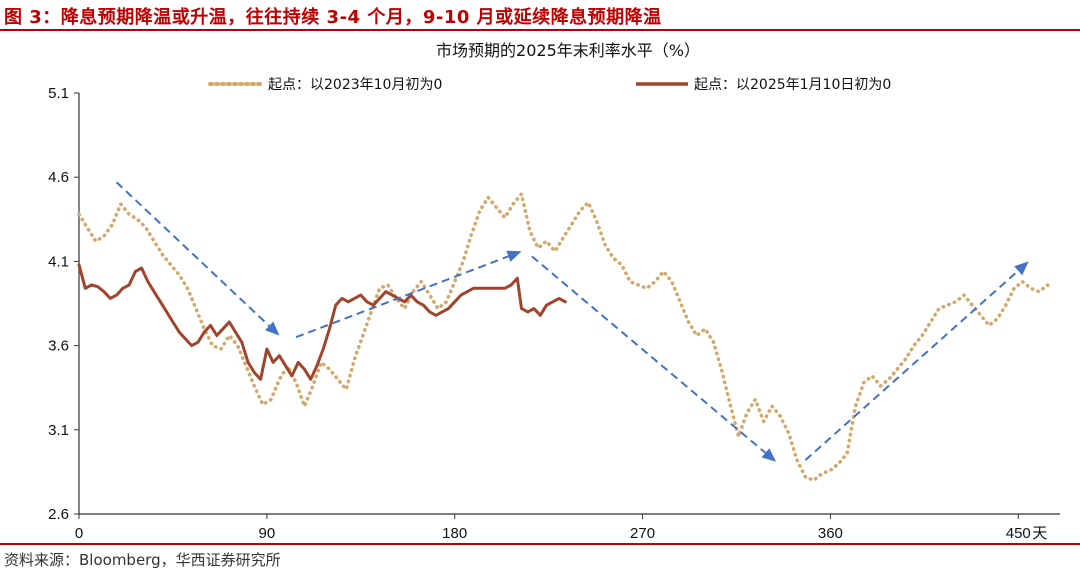 The height and width of the screenshot is (576, 1080). Describe the element at coordinates (642, 533) in the screenshot. I see `x-tick-label: 270` at that location.